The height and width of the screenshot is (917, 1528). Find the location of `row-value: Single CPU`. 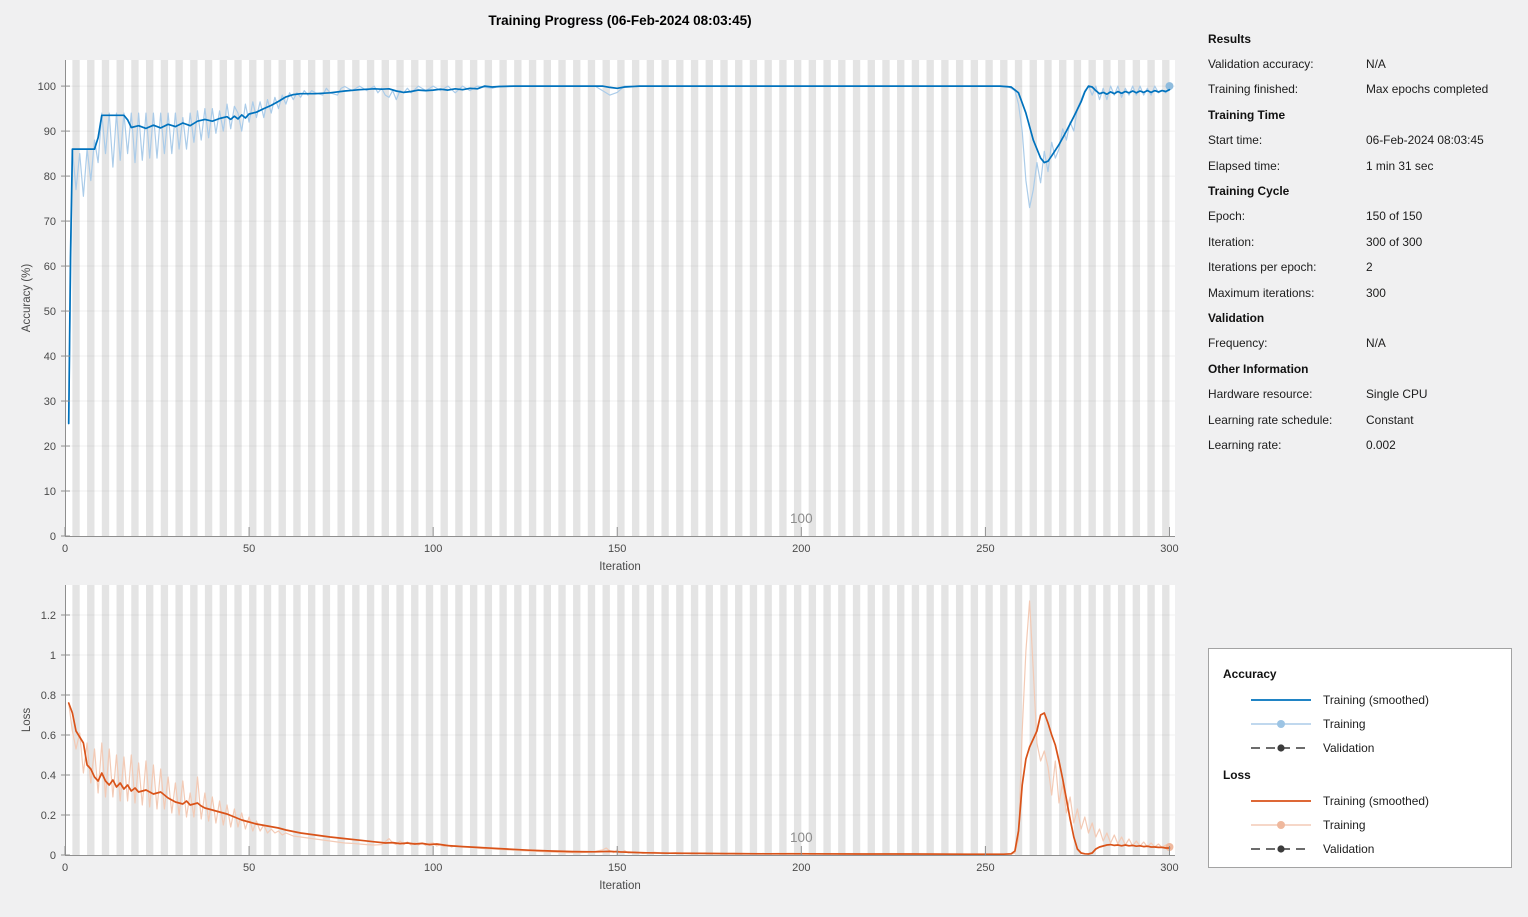

row-value: Single CPU is located at coordinates (1397, 394).